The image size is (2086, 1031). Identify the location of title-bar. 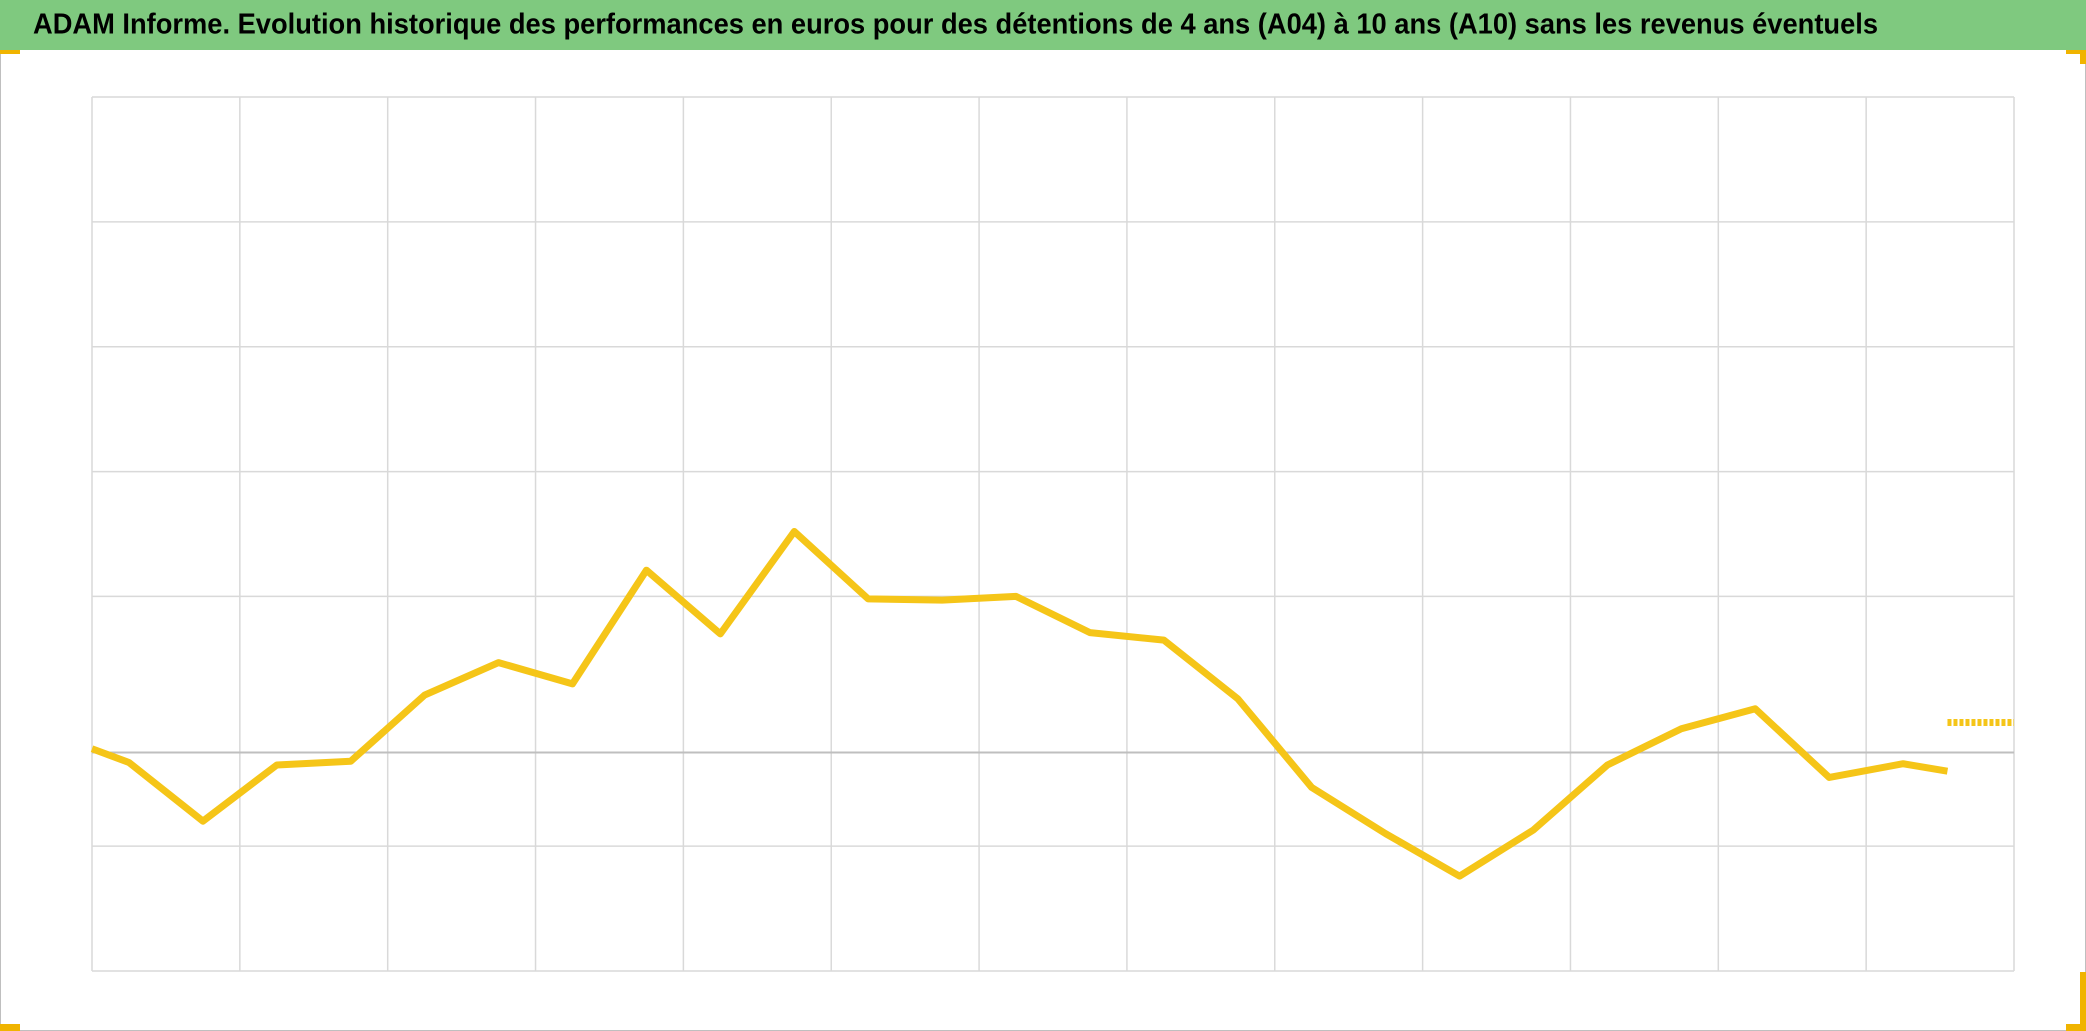
(1043, 25).